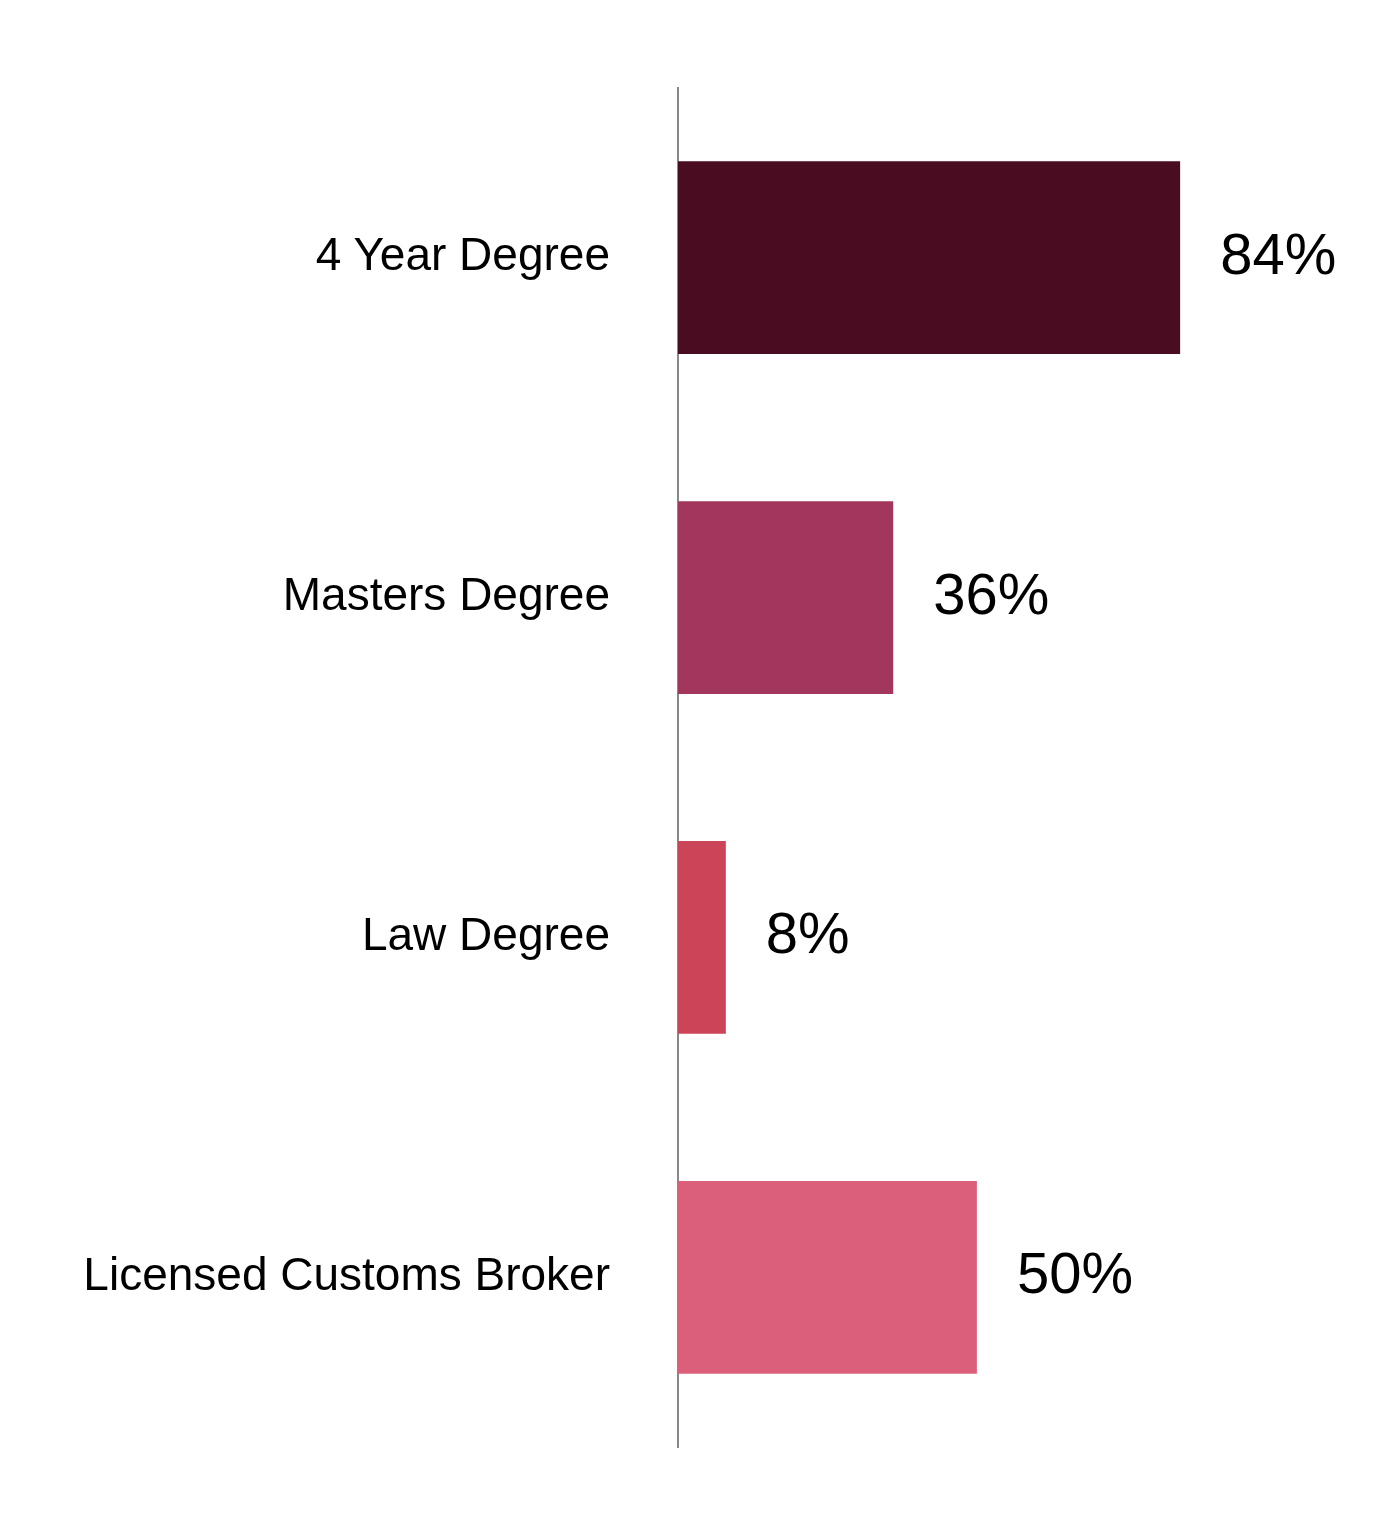  What do you see at coordinates (446, 594) in the screenshot?
I see `y-tick-label: Masters Degree` at bounding box center [446, 594].